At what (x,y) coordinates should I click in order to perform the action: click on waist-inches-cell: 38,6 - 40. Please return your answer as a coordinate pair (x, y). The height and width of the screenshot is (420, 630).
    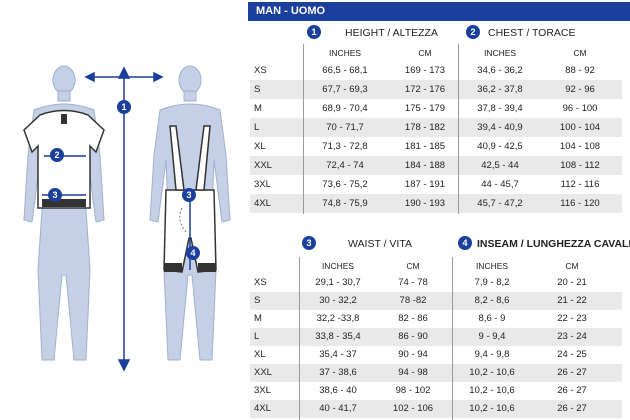
    Looking at the image, I should click on (338, 390).